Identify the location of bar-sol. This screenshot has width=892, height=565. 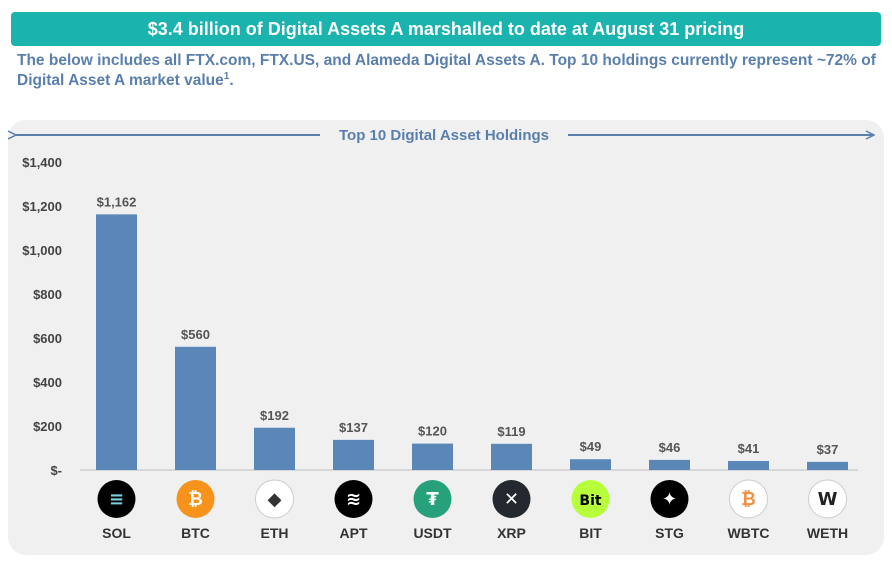
(116, 342).